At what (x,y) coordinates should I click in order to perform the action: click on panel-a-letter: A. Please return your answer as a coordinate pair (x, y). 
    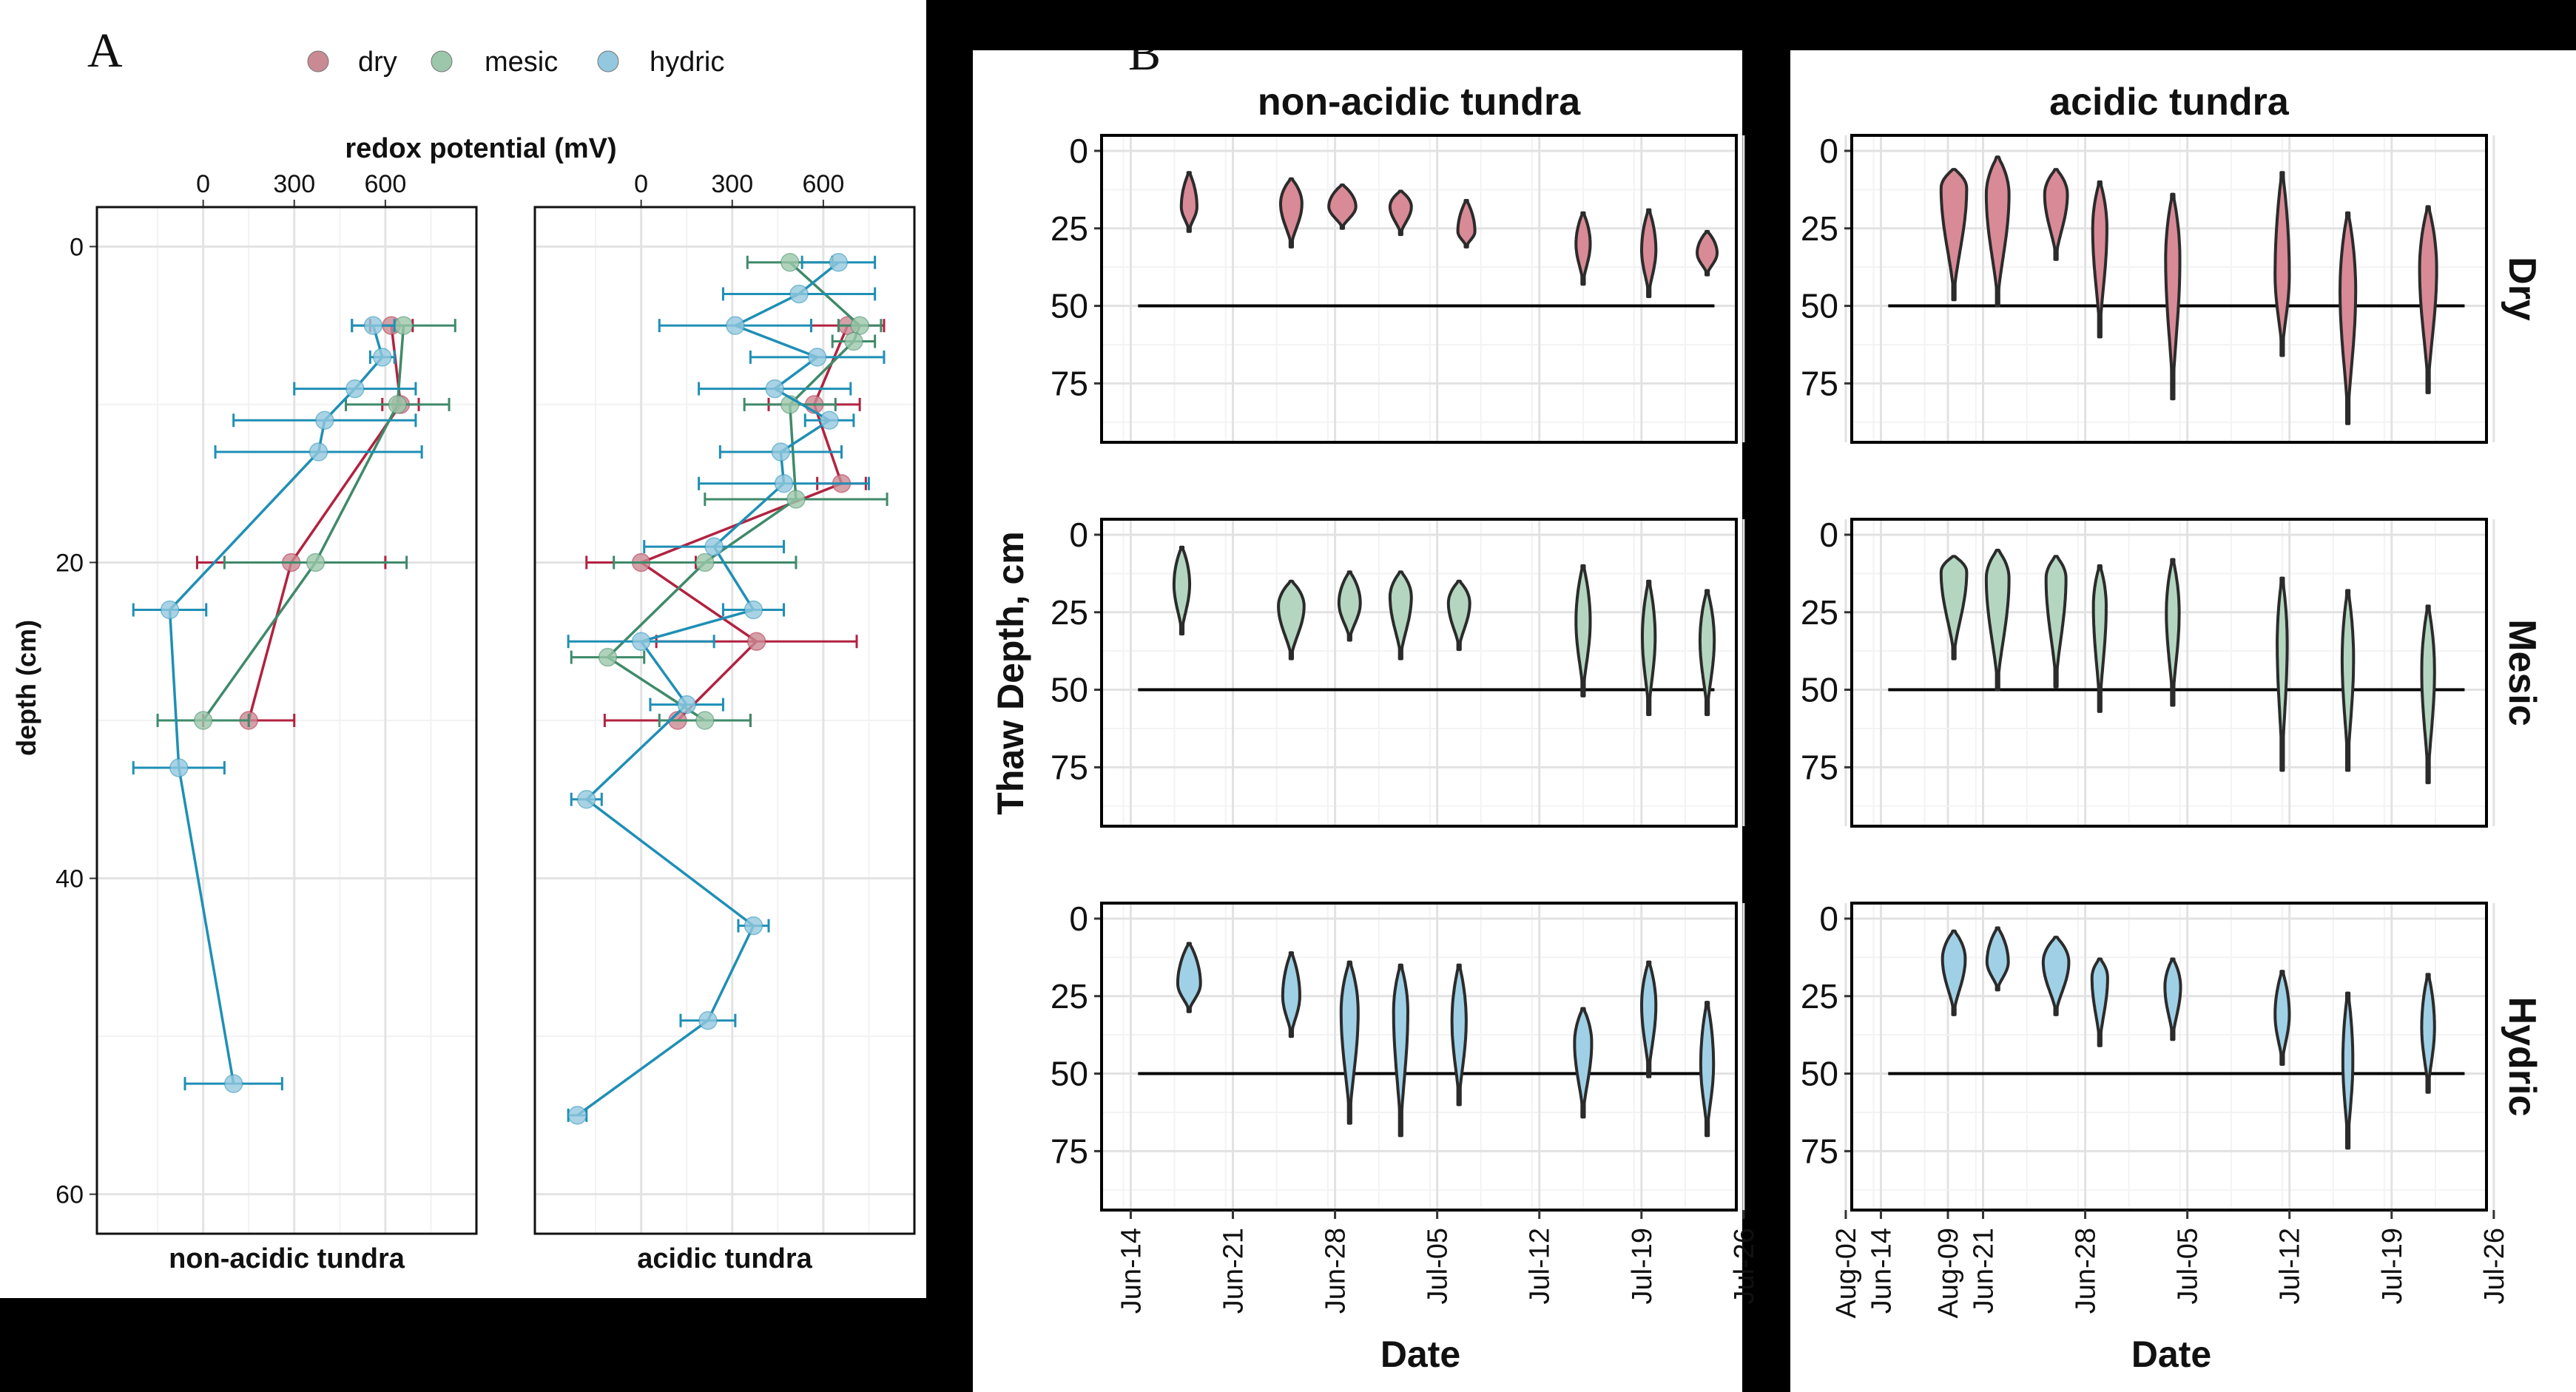
    Looking at the image, I should click on (105, 51).